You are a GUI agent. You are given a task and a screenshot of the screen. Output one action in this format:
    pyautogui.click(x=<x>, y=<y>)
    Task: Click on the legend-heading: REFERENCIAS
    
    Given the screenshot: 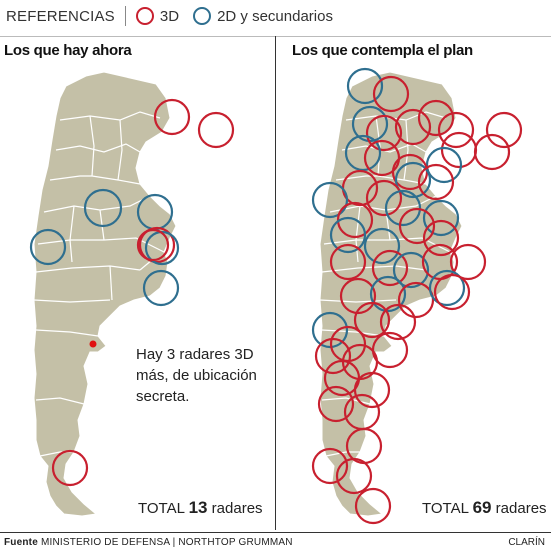 What is the action you would take?
    pyautogui.click(x=60, y=16)
    